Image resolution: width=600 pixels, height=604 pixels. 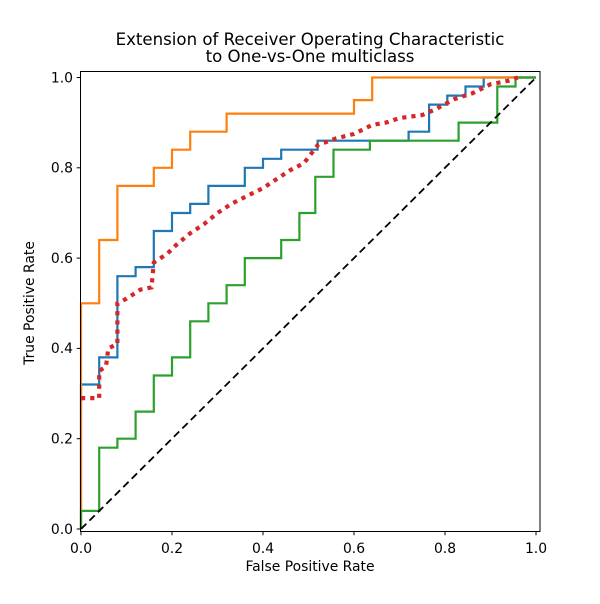 What do you see at coordinates (263, 549) in the screenshot?
I see `x-tick-label: 0.4` at bounding box center [263, 549].